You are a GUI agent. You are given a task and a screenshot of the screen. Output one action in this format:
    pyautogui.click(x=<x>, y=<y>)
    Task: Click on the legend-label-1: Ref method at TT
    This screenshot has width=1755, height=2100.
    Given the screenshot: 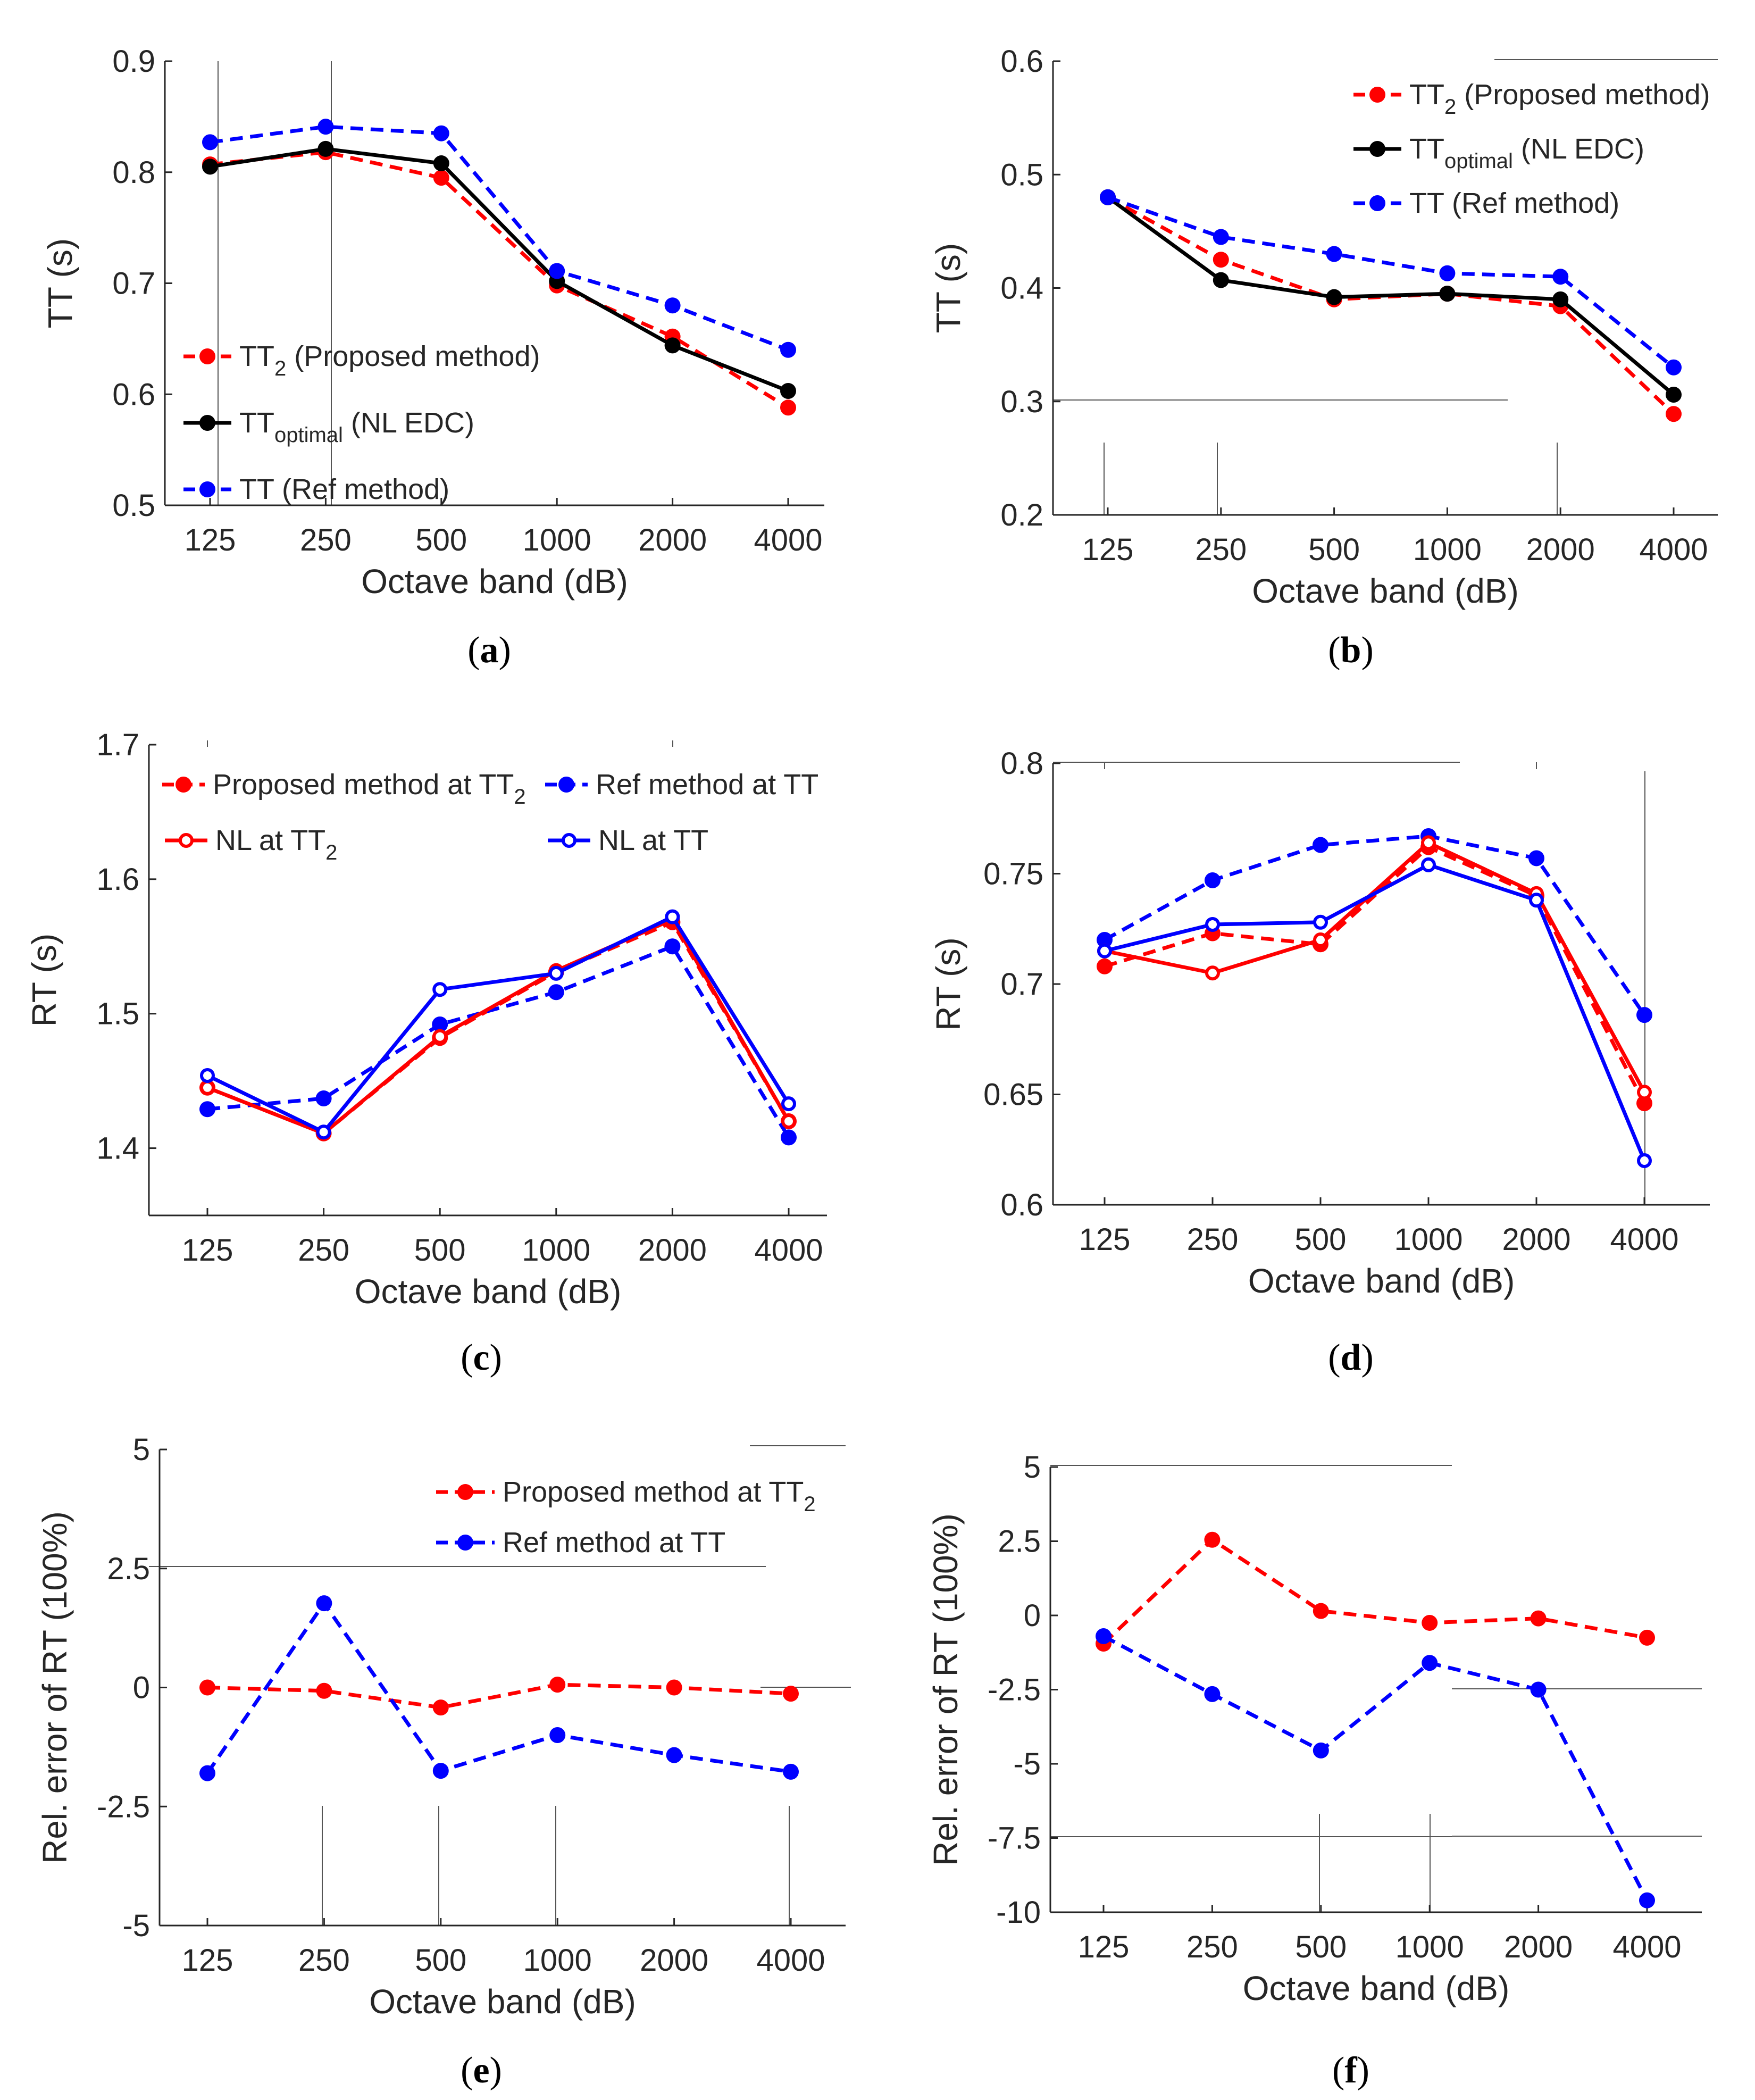 What is the action you would take?
    pyautogui.click(x=614, y=1543)
    